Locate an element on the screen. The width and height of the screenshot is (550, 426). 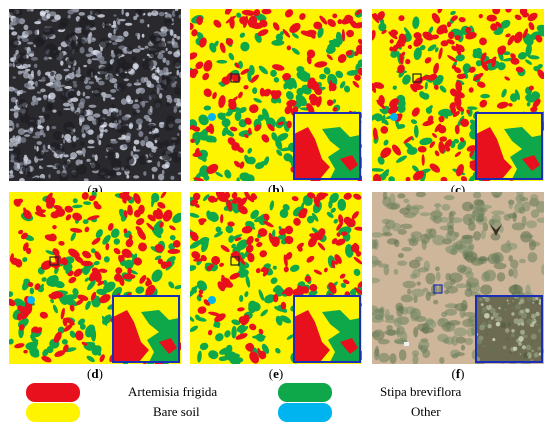
legend-swatch-bare-soil is located at coordinates (53, 412).